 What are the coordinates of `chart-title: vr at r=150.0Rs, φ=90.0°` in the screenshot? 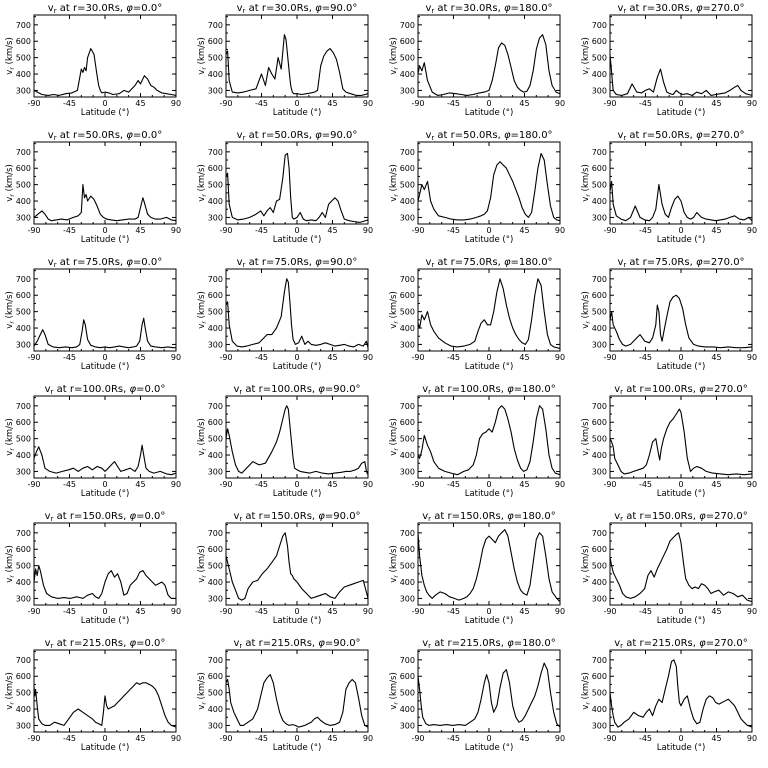 It's located at (296, 517).